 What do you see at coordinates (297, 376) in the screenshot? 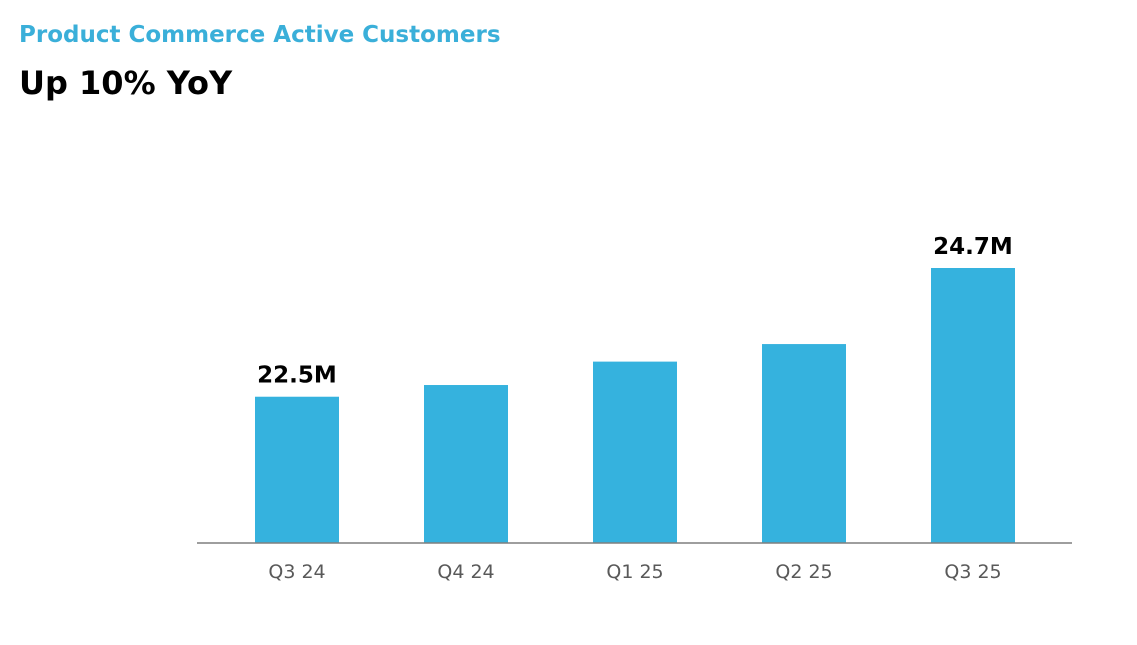
I see `data-label-q3-24: 22.5M` at bounding box center [297, 376].